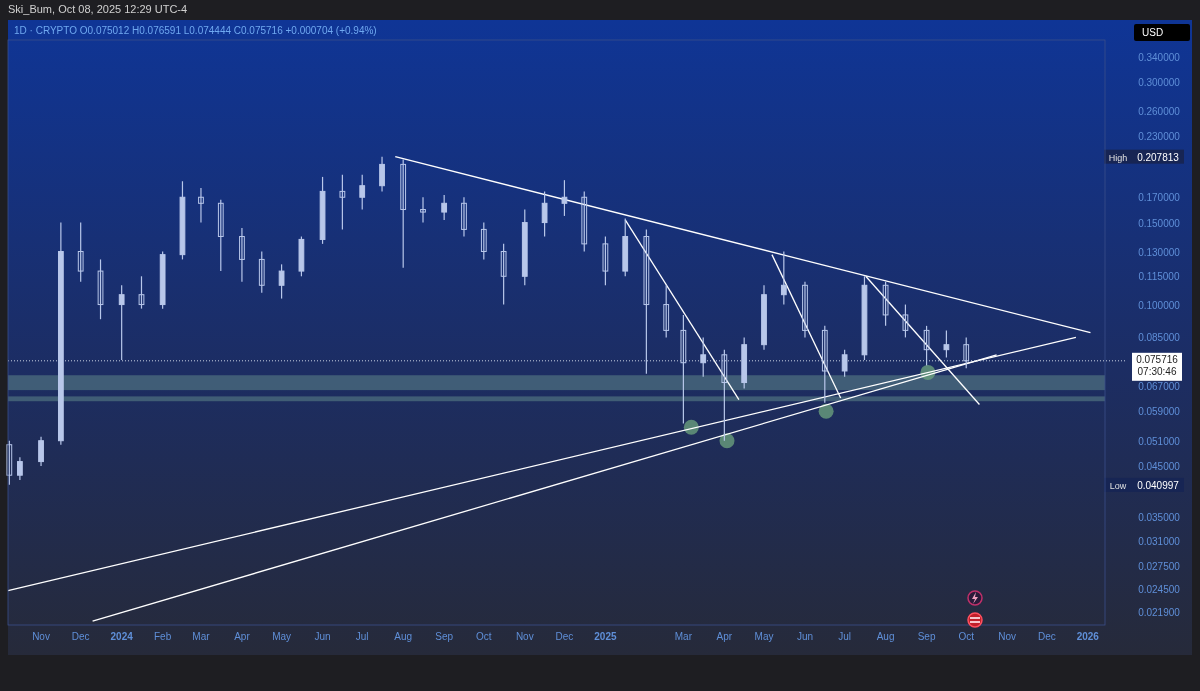  I want to click on y-tick-label: 0.170000, so click(1159, 198).